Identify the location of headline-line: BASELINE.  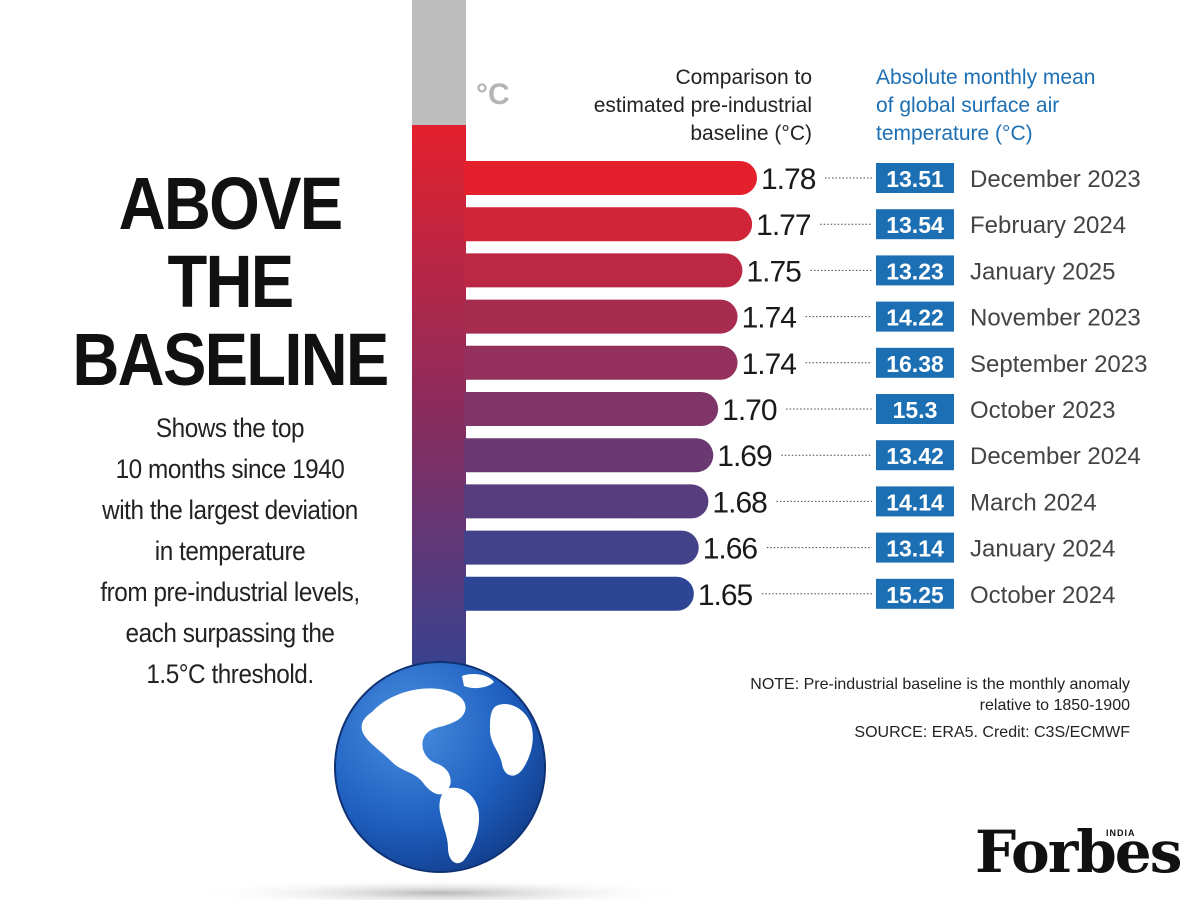
(230, 359).